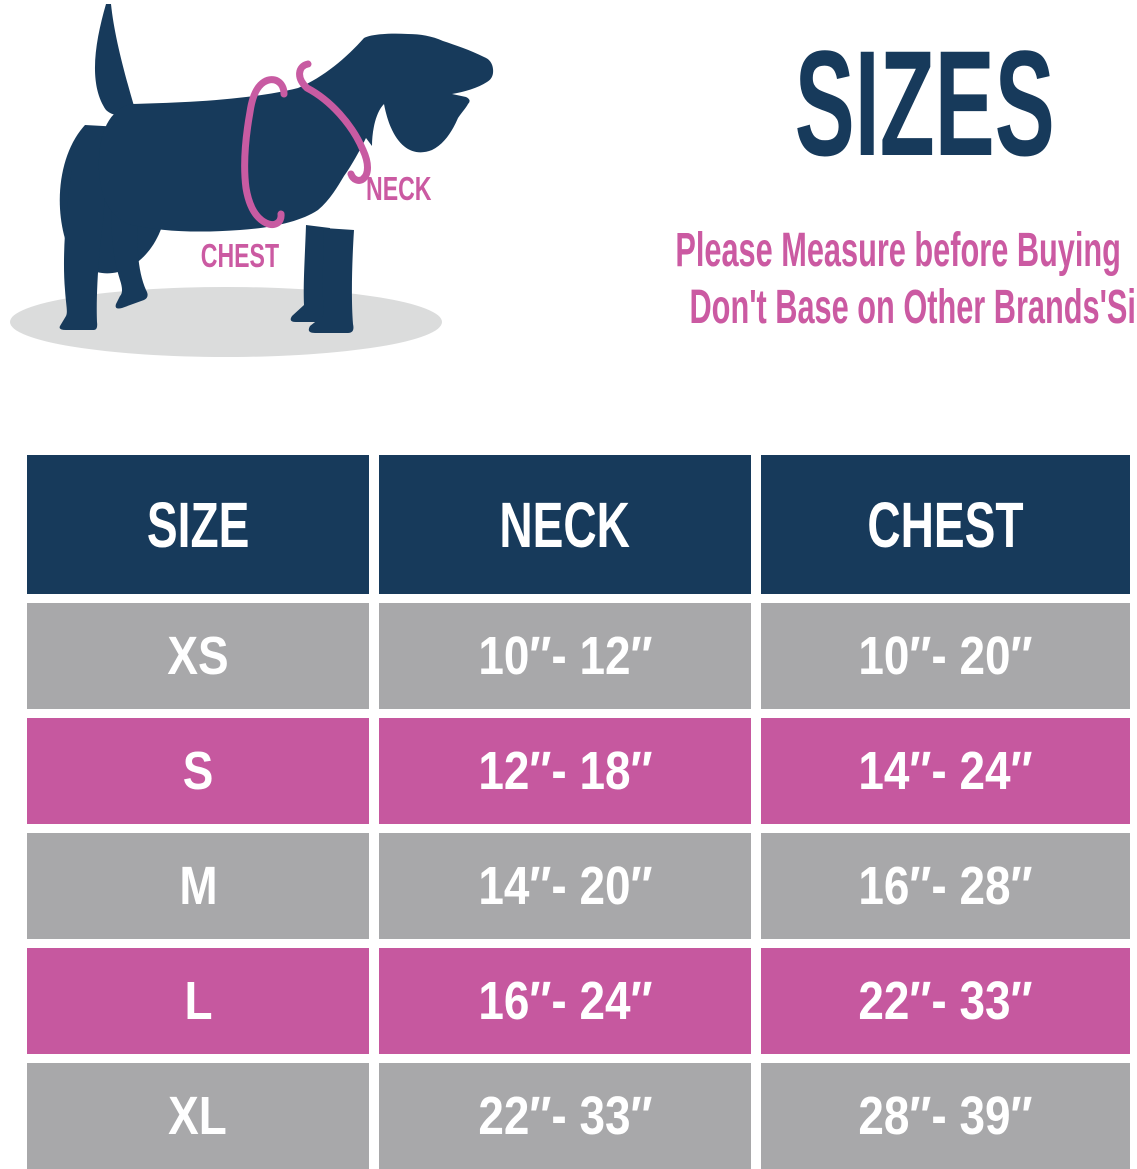 The height and width of the screenshot is (1169, 1137). I want to click on column-header-chest: CHEST, so click(945, 524).